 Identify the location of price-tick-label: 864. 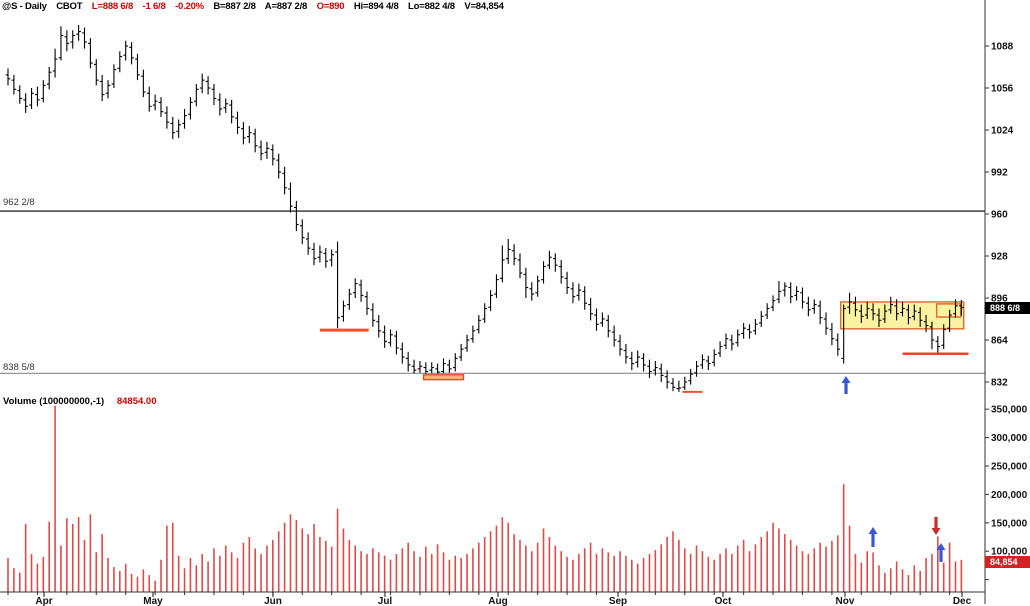
(999, 341).